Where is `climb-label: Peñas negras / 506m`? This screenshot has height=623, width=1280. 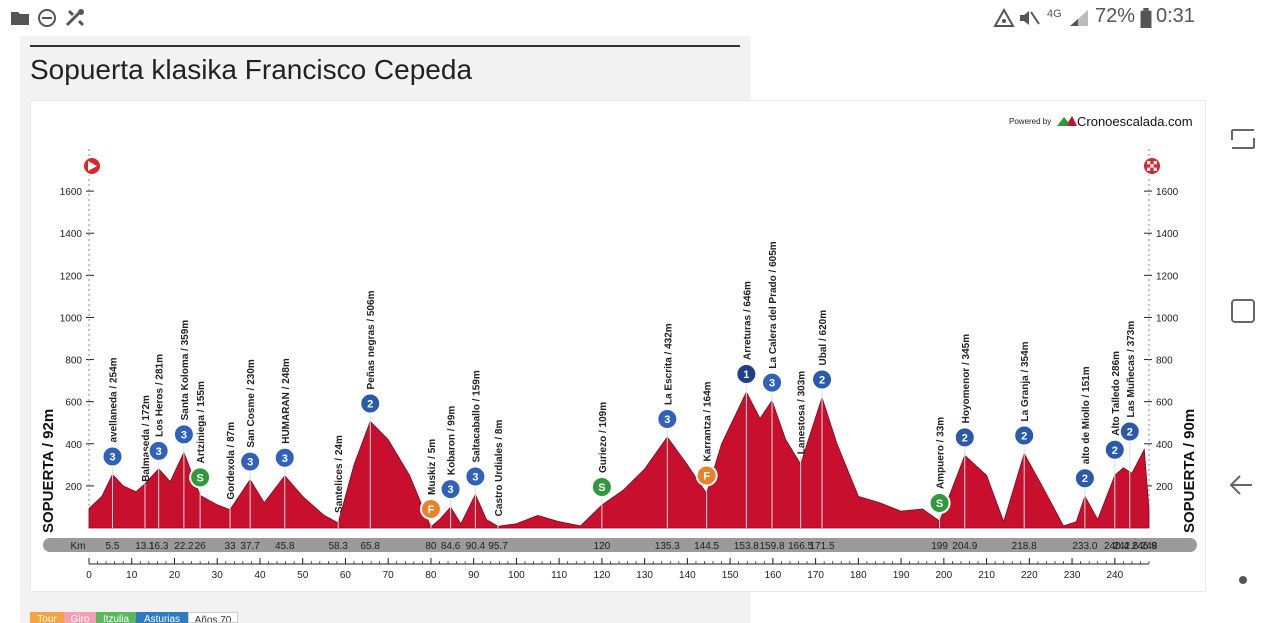 climb-label: Peñas negras / 506m is located at coordinates (371, 339).